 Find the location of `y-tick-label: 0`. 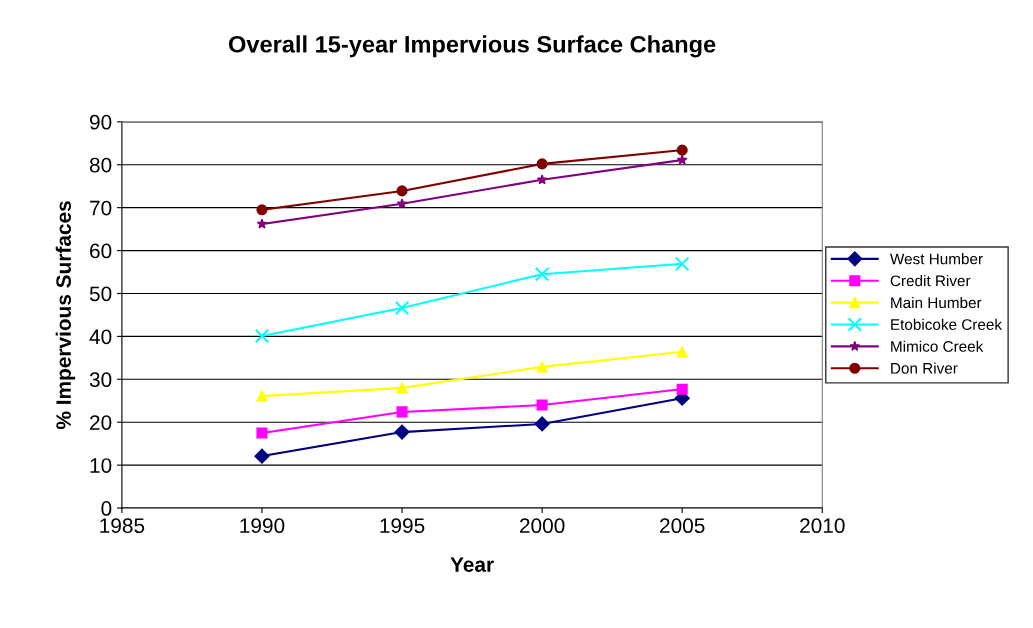

y-tick-label: 0 is located at coordinates (106, 508).